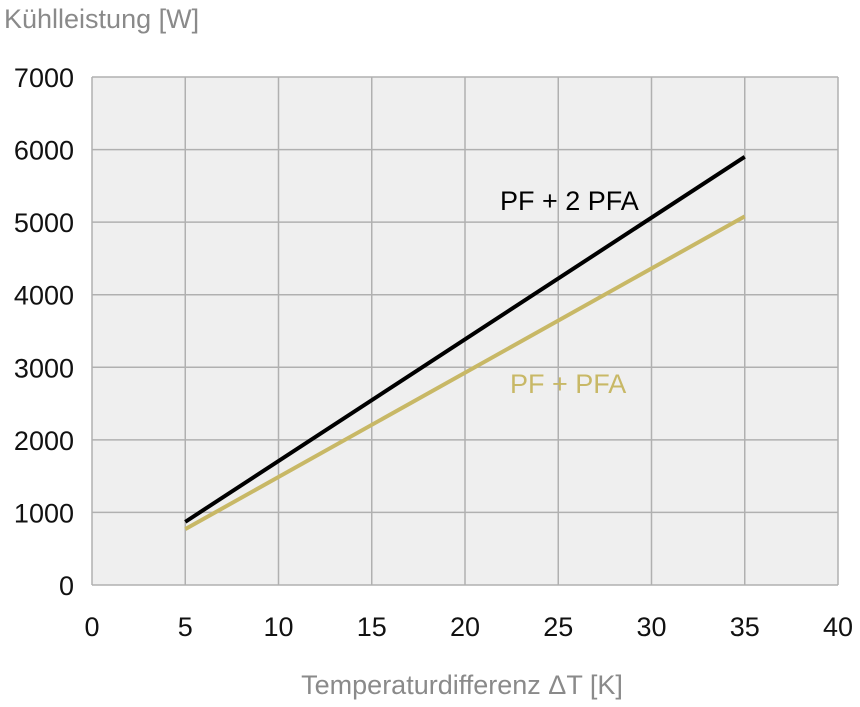  What do you see at coordinates (651, 627) in the screenshot?
I see `x-tick-label: 30` at bounding box center [651, 627].